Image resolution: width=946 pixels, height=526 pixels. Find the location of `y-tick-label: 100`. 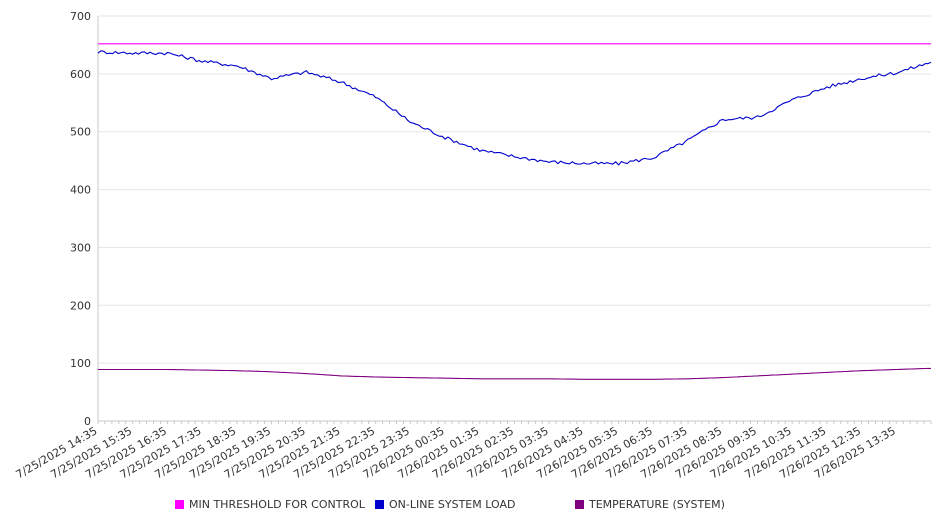

y-tick-label: 100 is located at coordinates (80, 363).